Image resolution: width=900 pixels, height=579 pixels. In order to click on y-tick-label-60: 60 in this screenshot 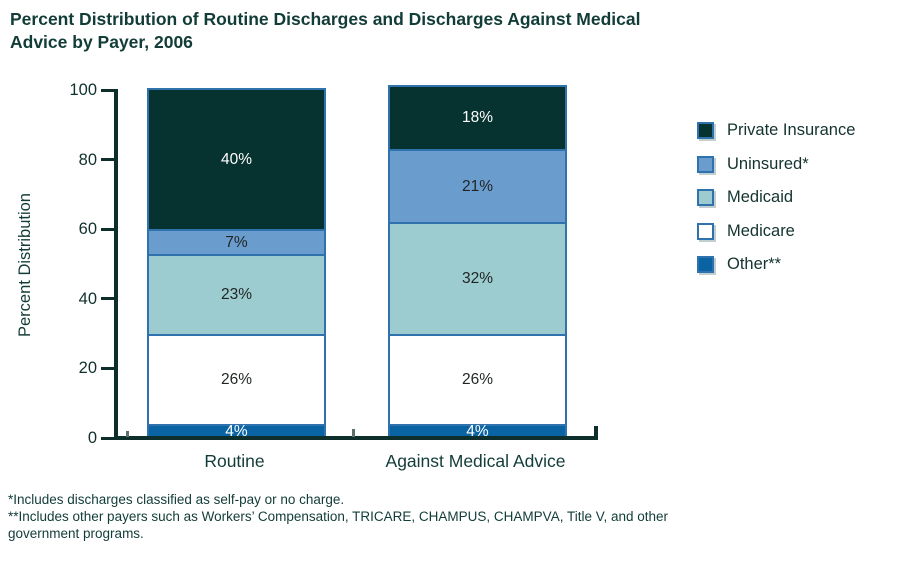, I will do `click(87, 229)`.